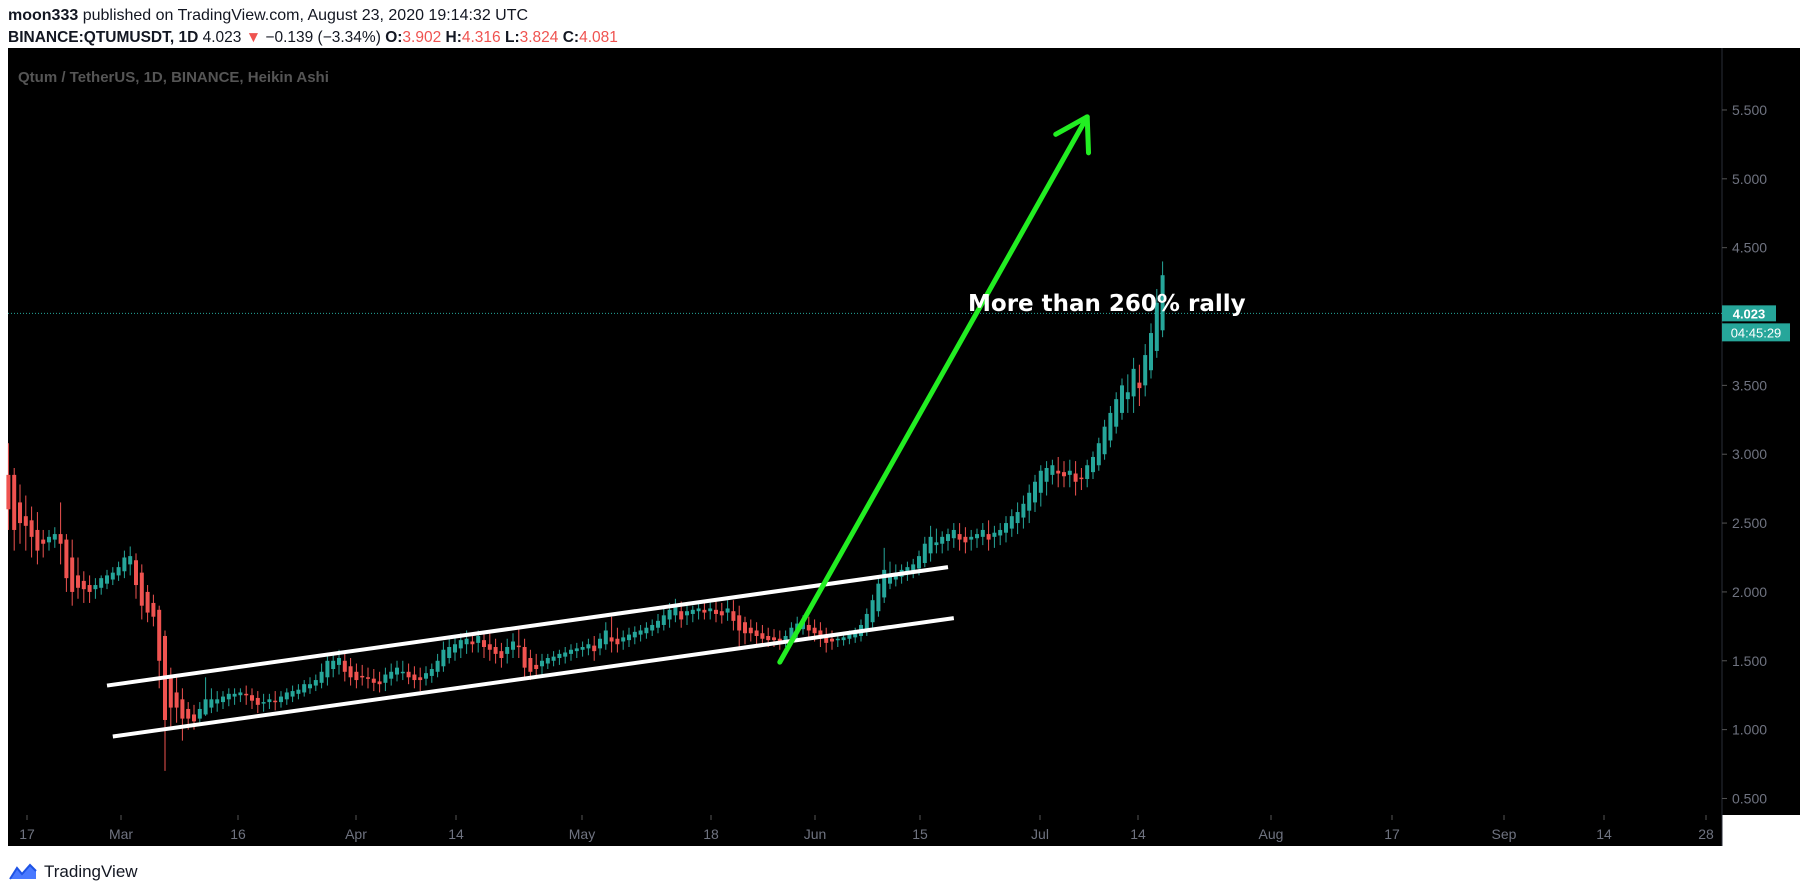  What do you see at coordinates (865, 830) in the screenshot?
I see `time-axis` at bounding box center [865, 830].